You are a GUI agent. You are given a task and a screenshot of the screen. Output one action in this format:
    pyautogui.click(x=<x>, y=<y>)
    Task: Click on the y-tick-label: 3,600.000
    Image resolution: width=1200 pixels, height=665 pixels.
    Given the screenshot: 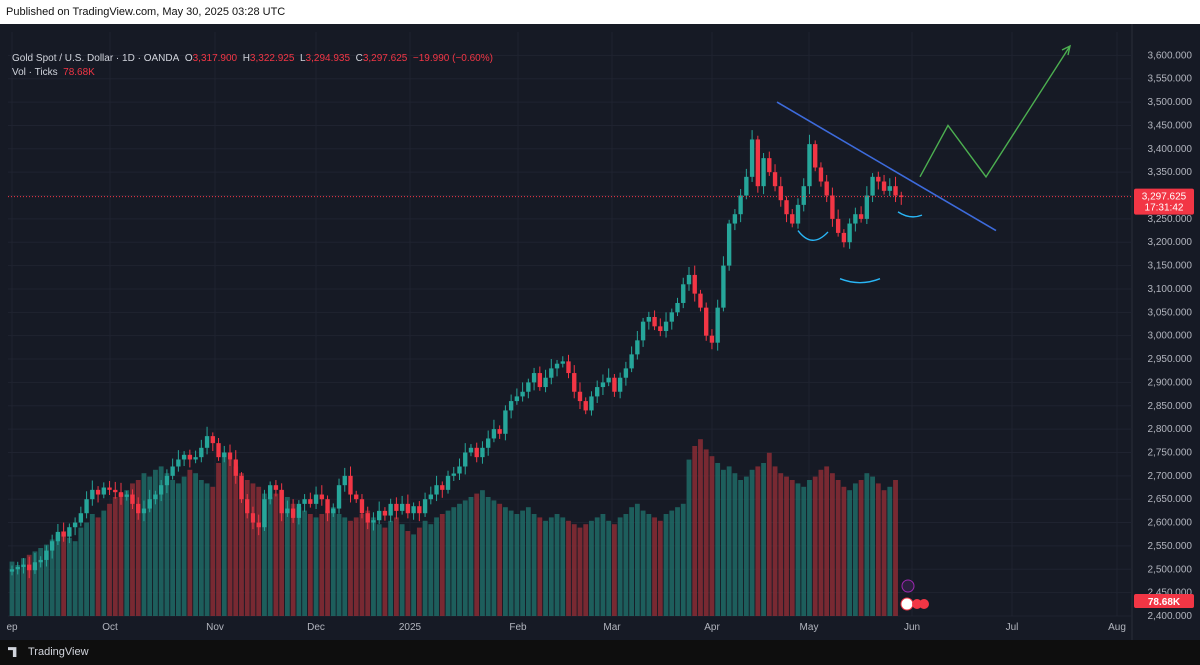 What is the action you would take?
    pyautogui.click(x=1170, y=55)
    